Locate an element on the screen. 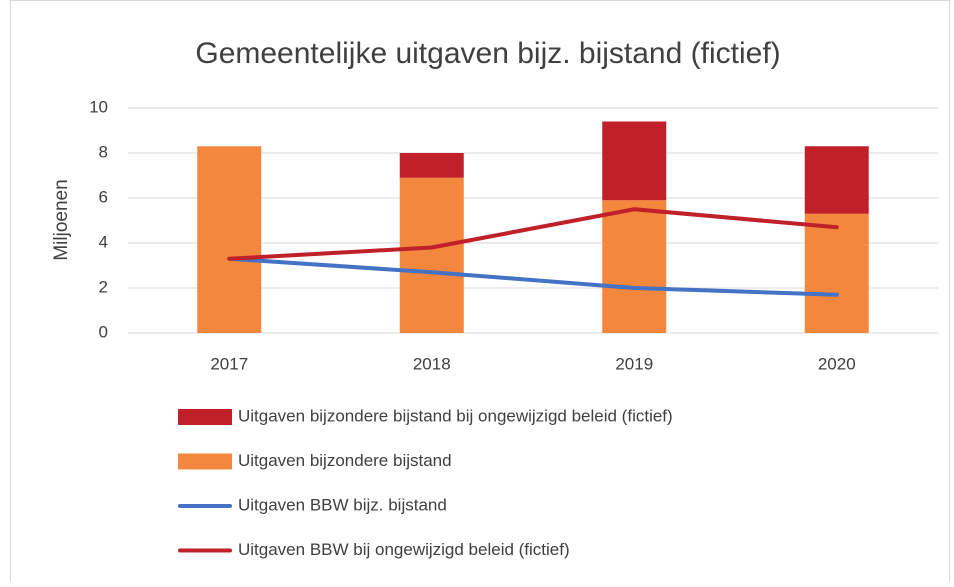  legend-label: Uitgaven BBW bijz. bijstand is located at coordinates (342, 504).